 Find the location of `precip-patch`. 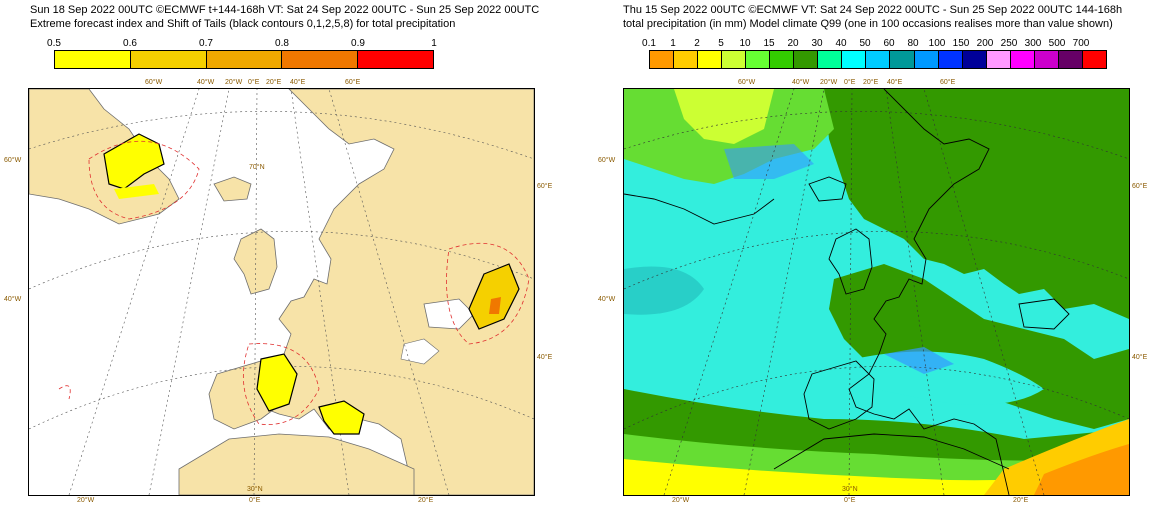

precip-patch is located at coordinates (664, 290).